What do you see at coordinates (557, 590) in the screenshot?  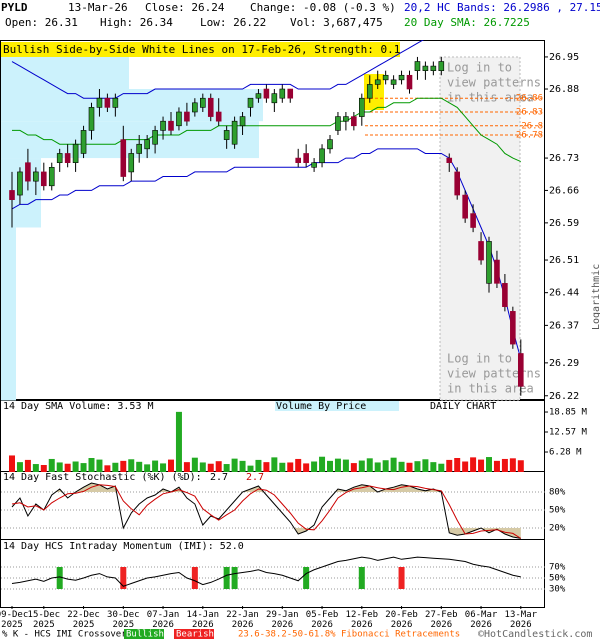 I see `y-tick-label: 30%` at bounding box center [557, 590].